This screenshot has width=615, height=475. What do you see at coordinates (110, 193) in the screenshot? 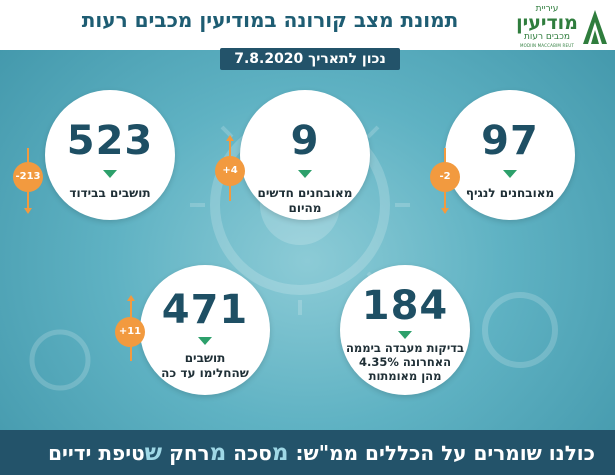
I see `stat-label: תושבים בבידוד` at bounding box center [110, 193].